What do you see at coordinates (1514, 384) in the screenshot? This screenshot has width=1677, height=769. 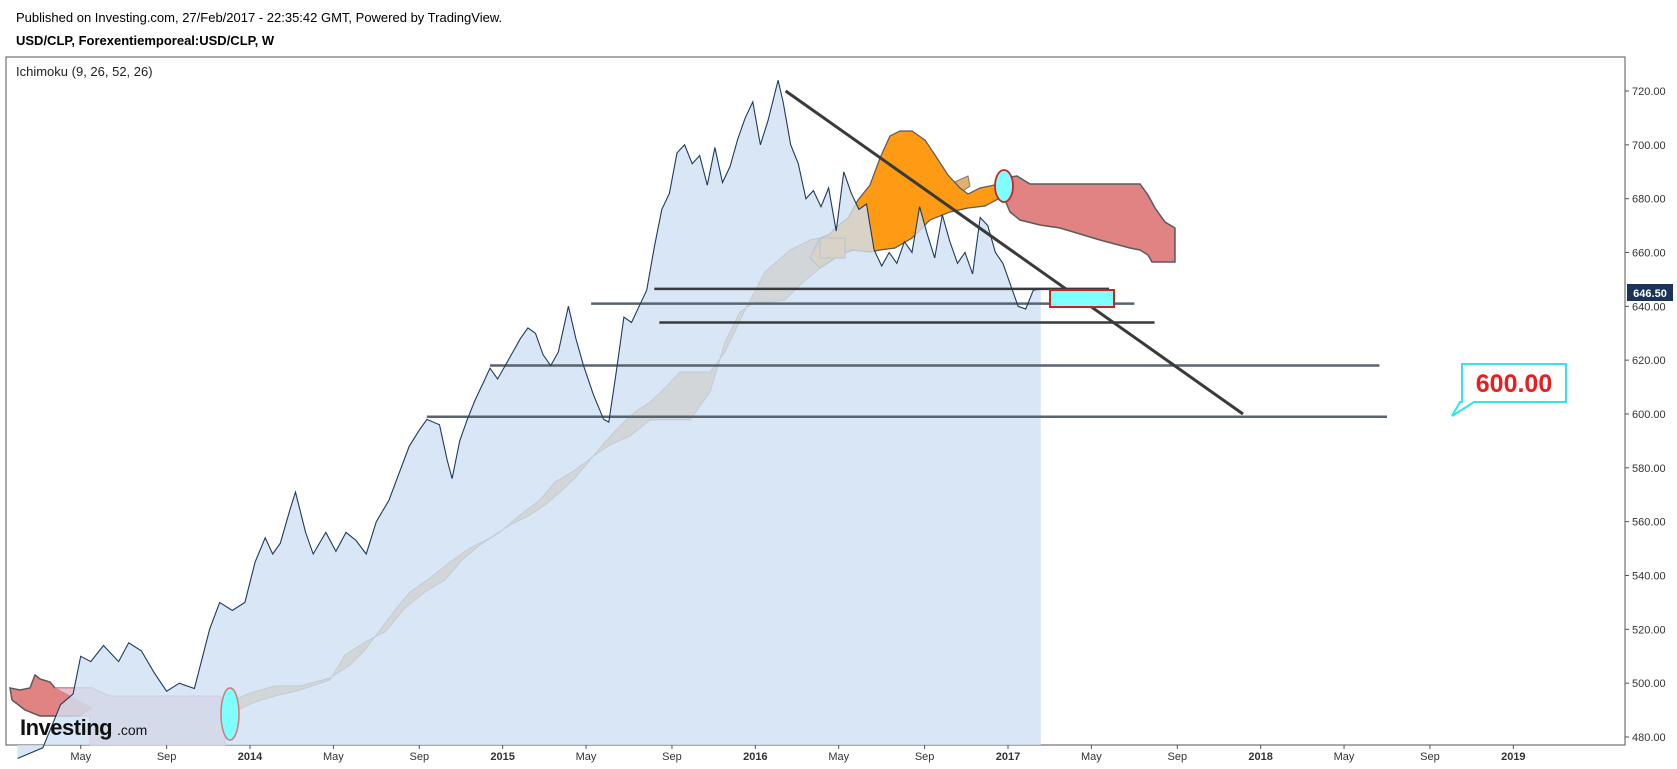 I see `callout-label: 600.00` at bounding box center [1514, 384].